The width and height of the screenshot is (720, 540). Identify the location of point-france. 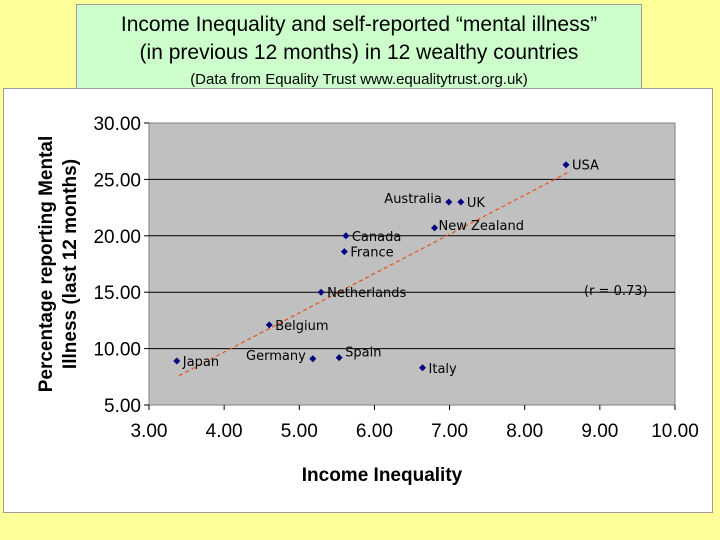
(344, 252).